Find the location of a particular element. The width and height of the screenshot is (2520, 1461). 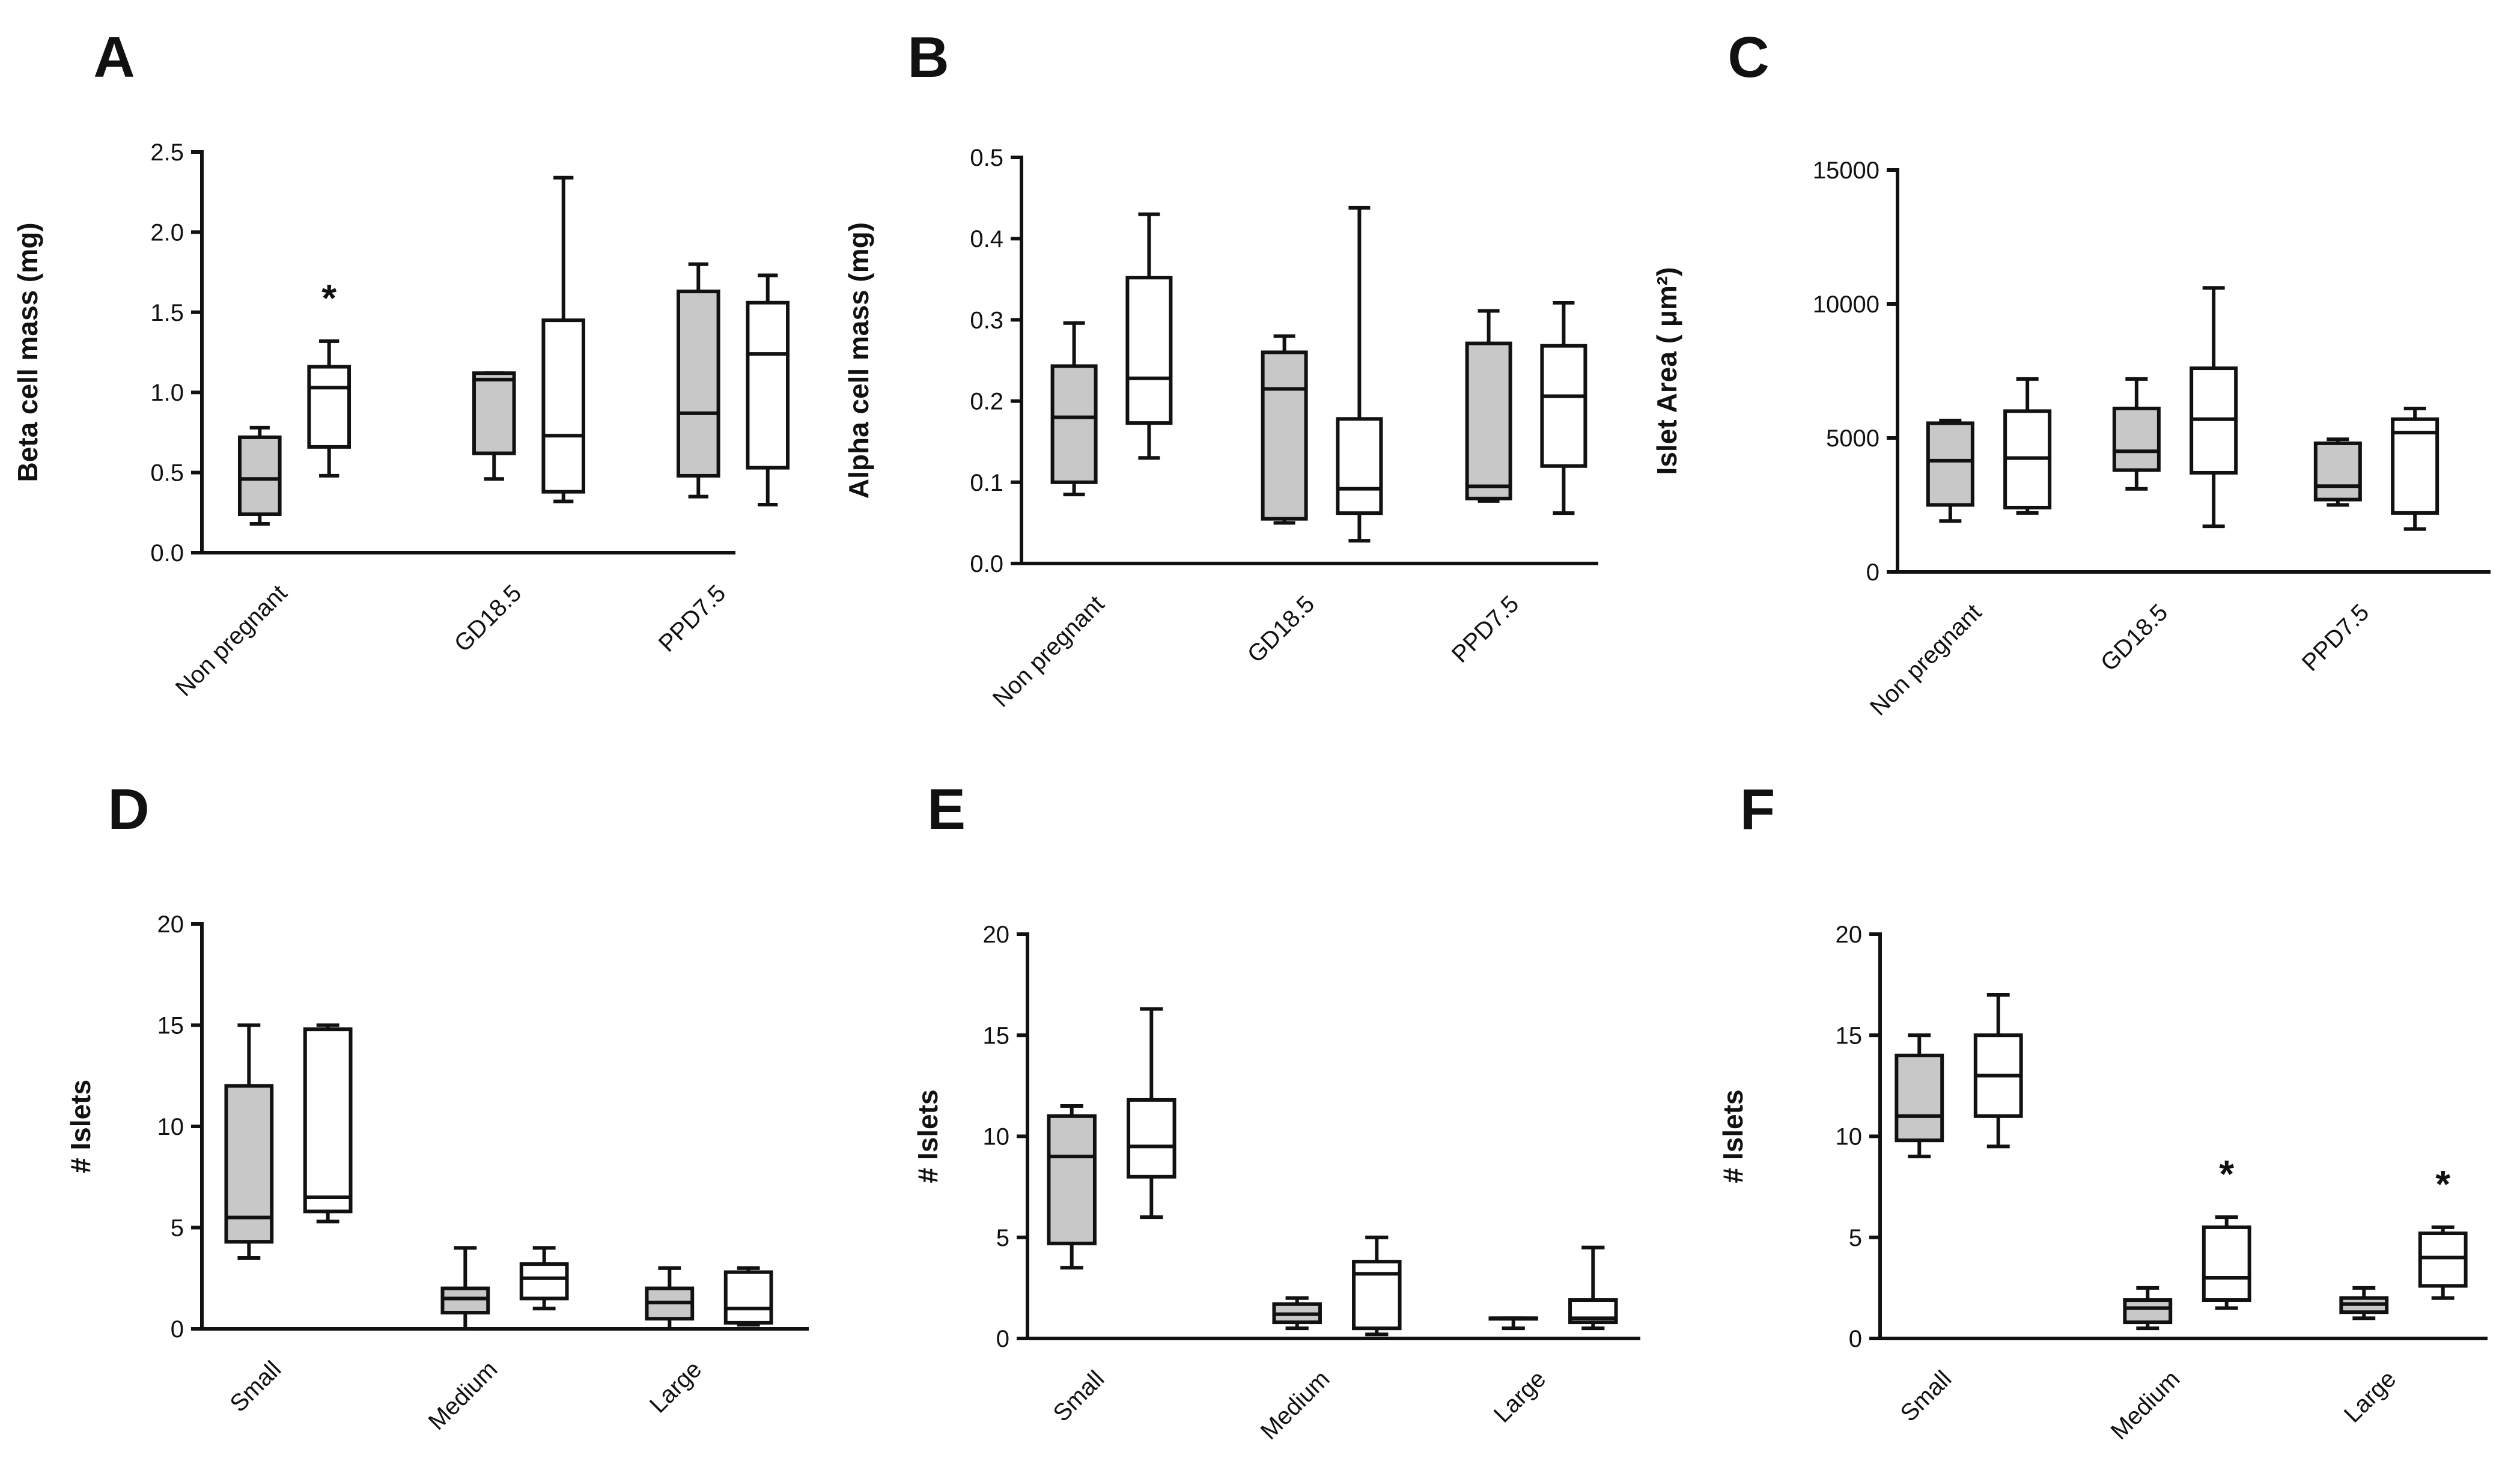

box-plot-ppd7.5-group-2 is located at coordinates (2415, 468).